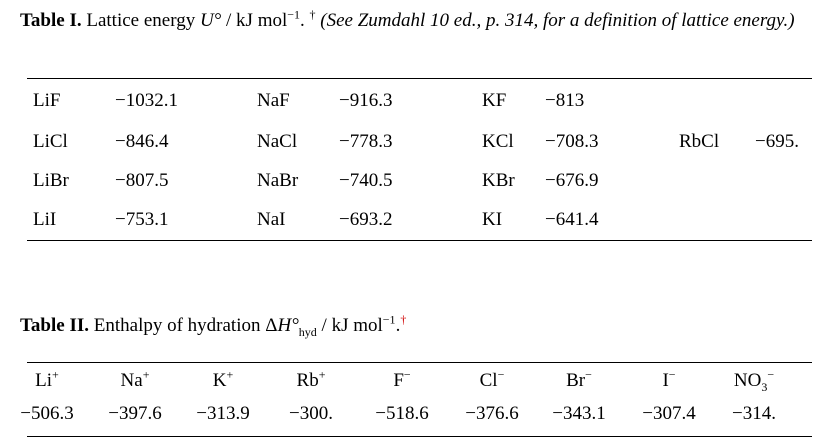  What do you see at coordinates (142, 219) in the screenshot?
I see `lattice-energy-value: −753.1` at bounding box center [142, 219].